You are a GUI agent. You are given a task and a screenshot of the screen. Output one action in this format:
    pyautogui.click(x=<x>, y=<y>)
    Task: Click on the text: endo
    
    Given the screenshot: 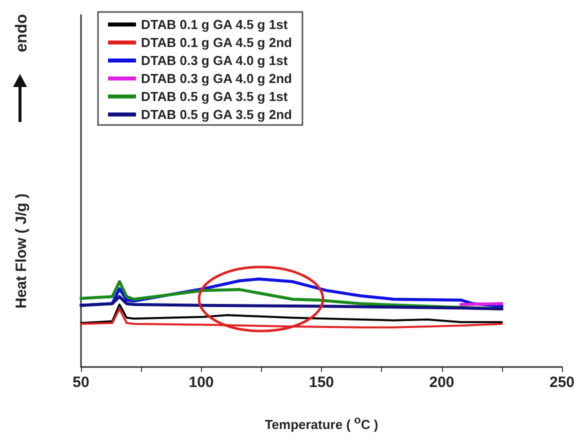 What is the action you would take?
    pyautogui.click(x=22, y=33)
    